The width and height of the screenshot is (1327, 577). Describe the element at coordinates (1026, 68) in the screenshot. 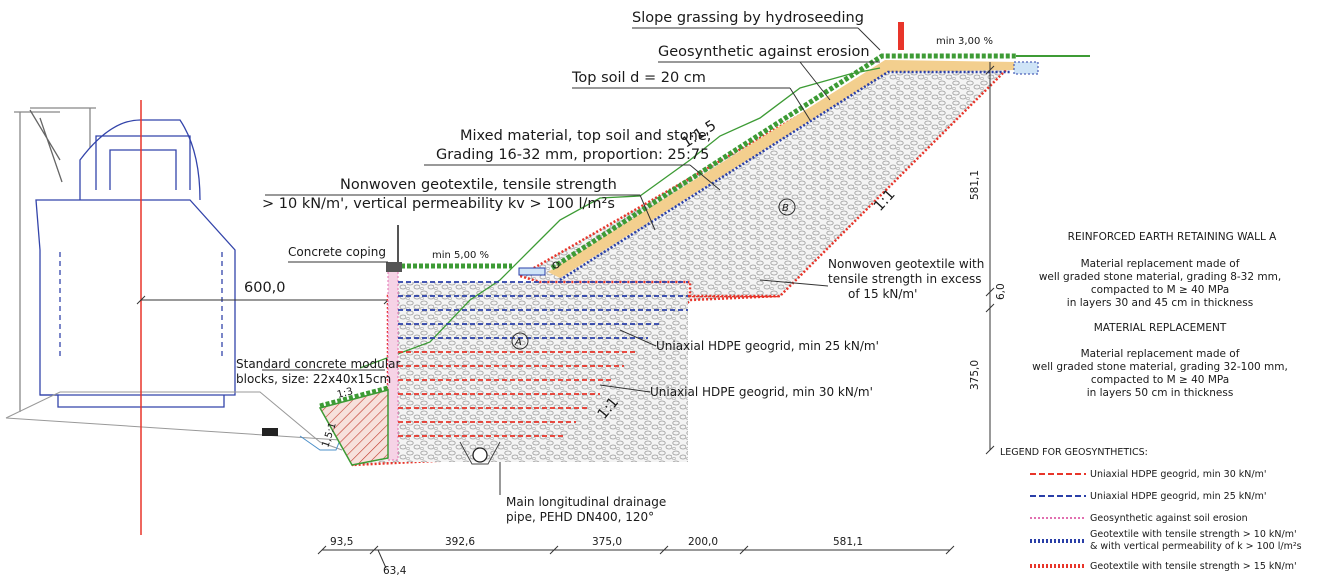

I see `top-ditch` at that location.